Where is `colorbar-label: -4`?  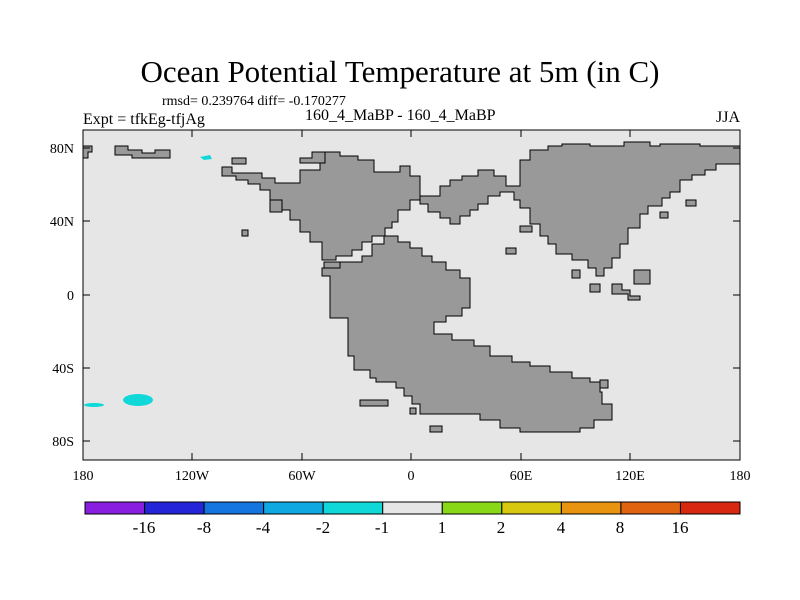
colorbar-label: -4 is located at coordinates (263, 527).